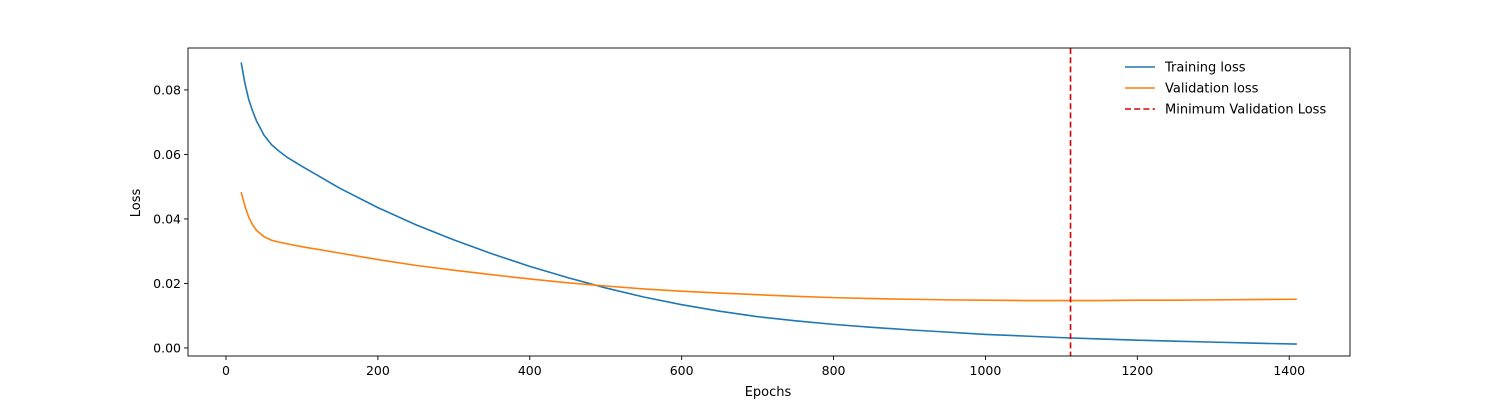  I want to click on x-tick-label: 1200, so click(1137, 370).